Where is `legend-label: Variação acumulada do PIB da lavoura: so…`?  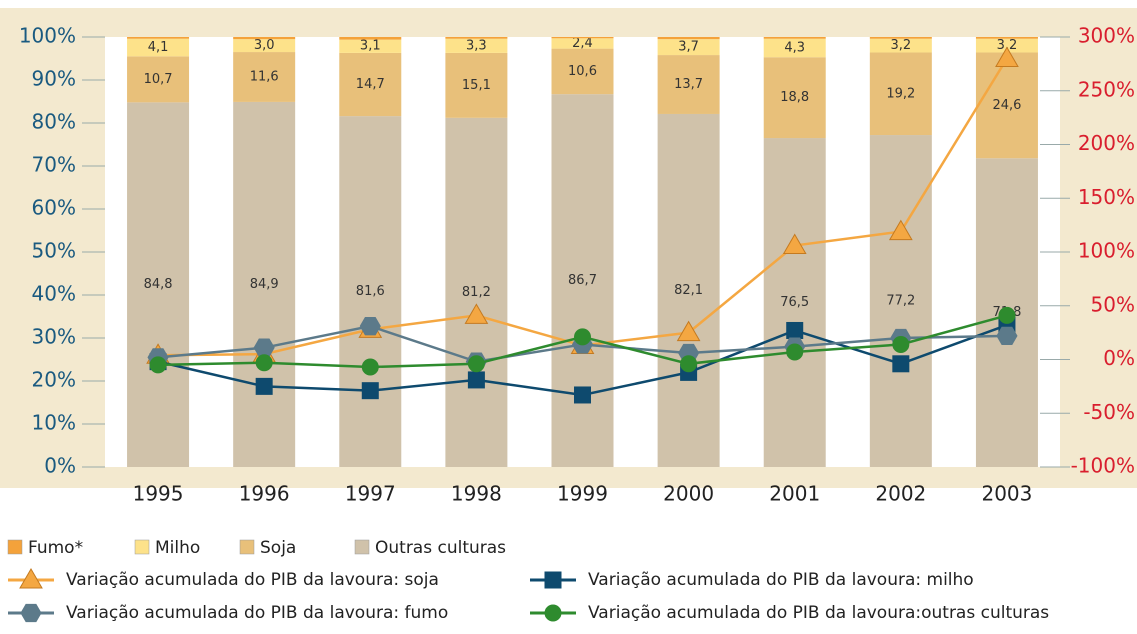
legend-label: Variação acumulada do PIB da lavoura: so… is located at coordinates (252, 580).